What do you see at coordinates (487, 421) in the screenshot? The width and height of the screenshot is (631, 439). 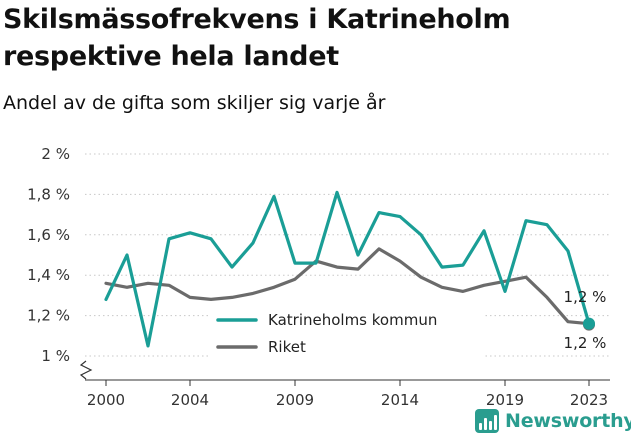 I see `newsworthy-logo-icon` at bounding box center [487, 421].